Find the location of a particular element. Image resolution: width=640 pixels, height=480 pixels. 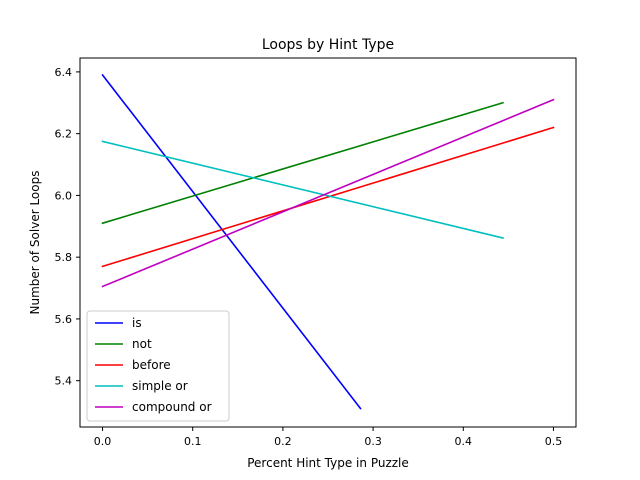

series-line-simple-or is located at coordinates (302, 189).